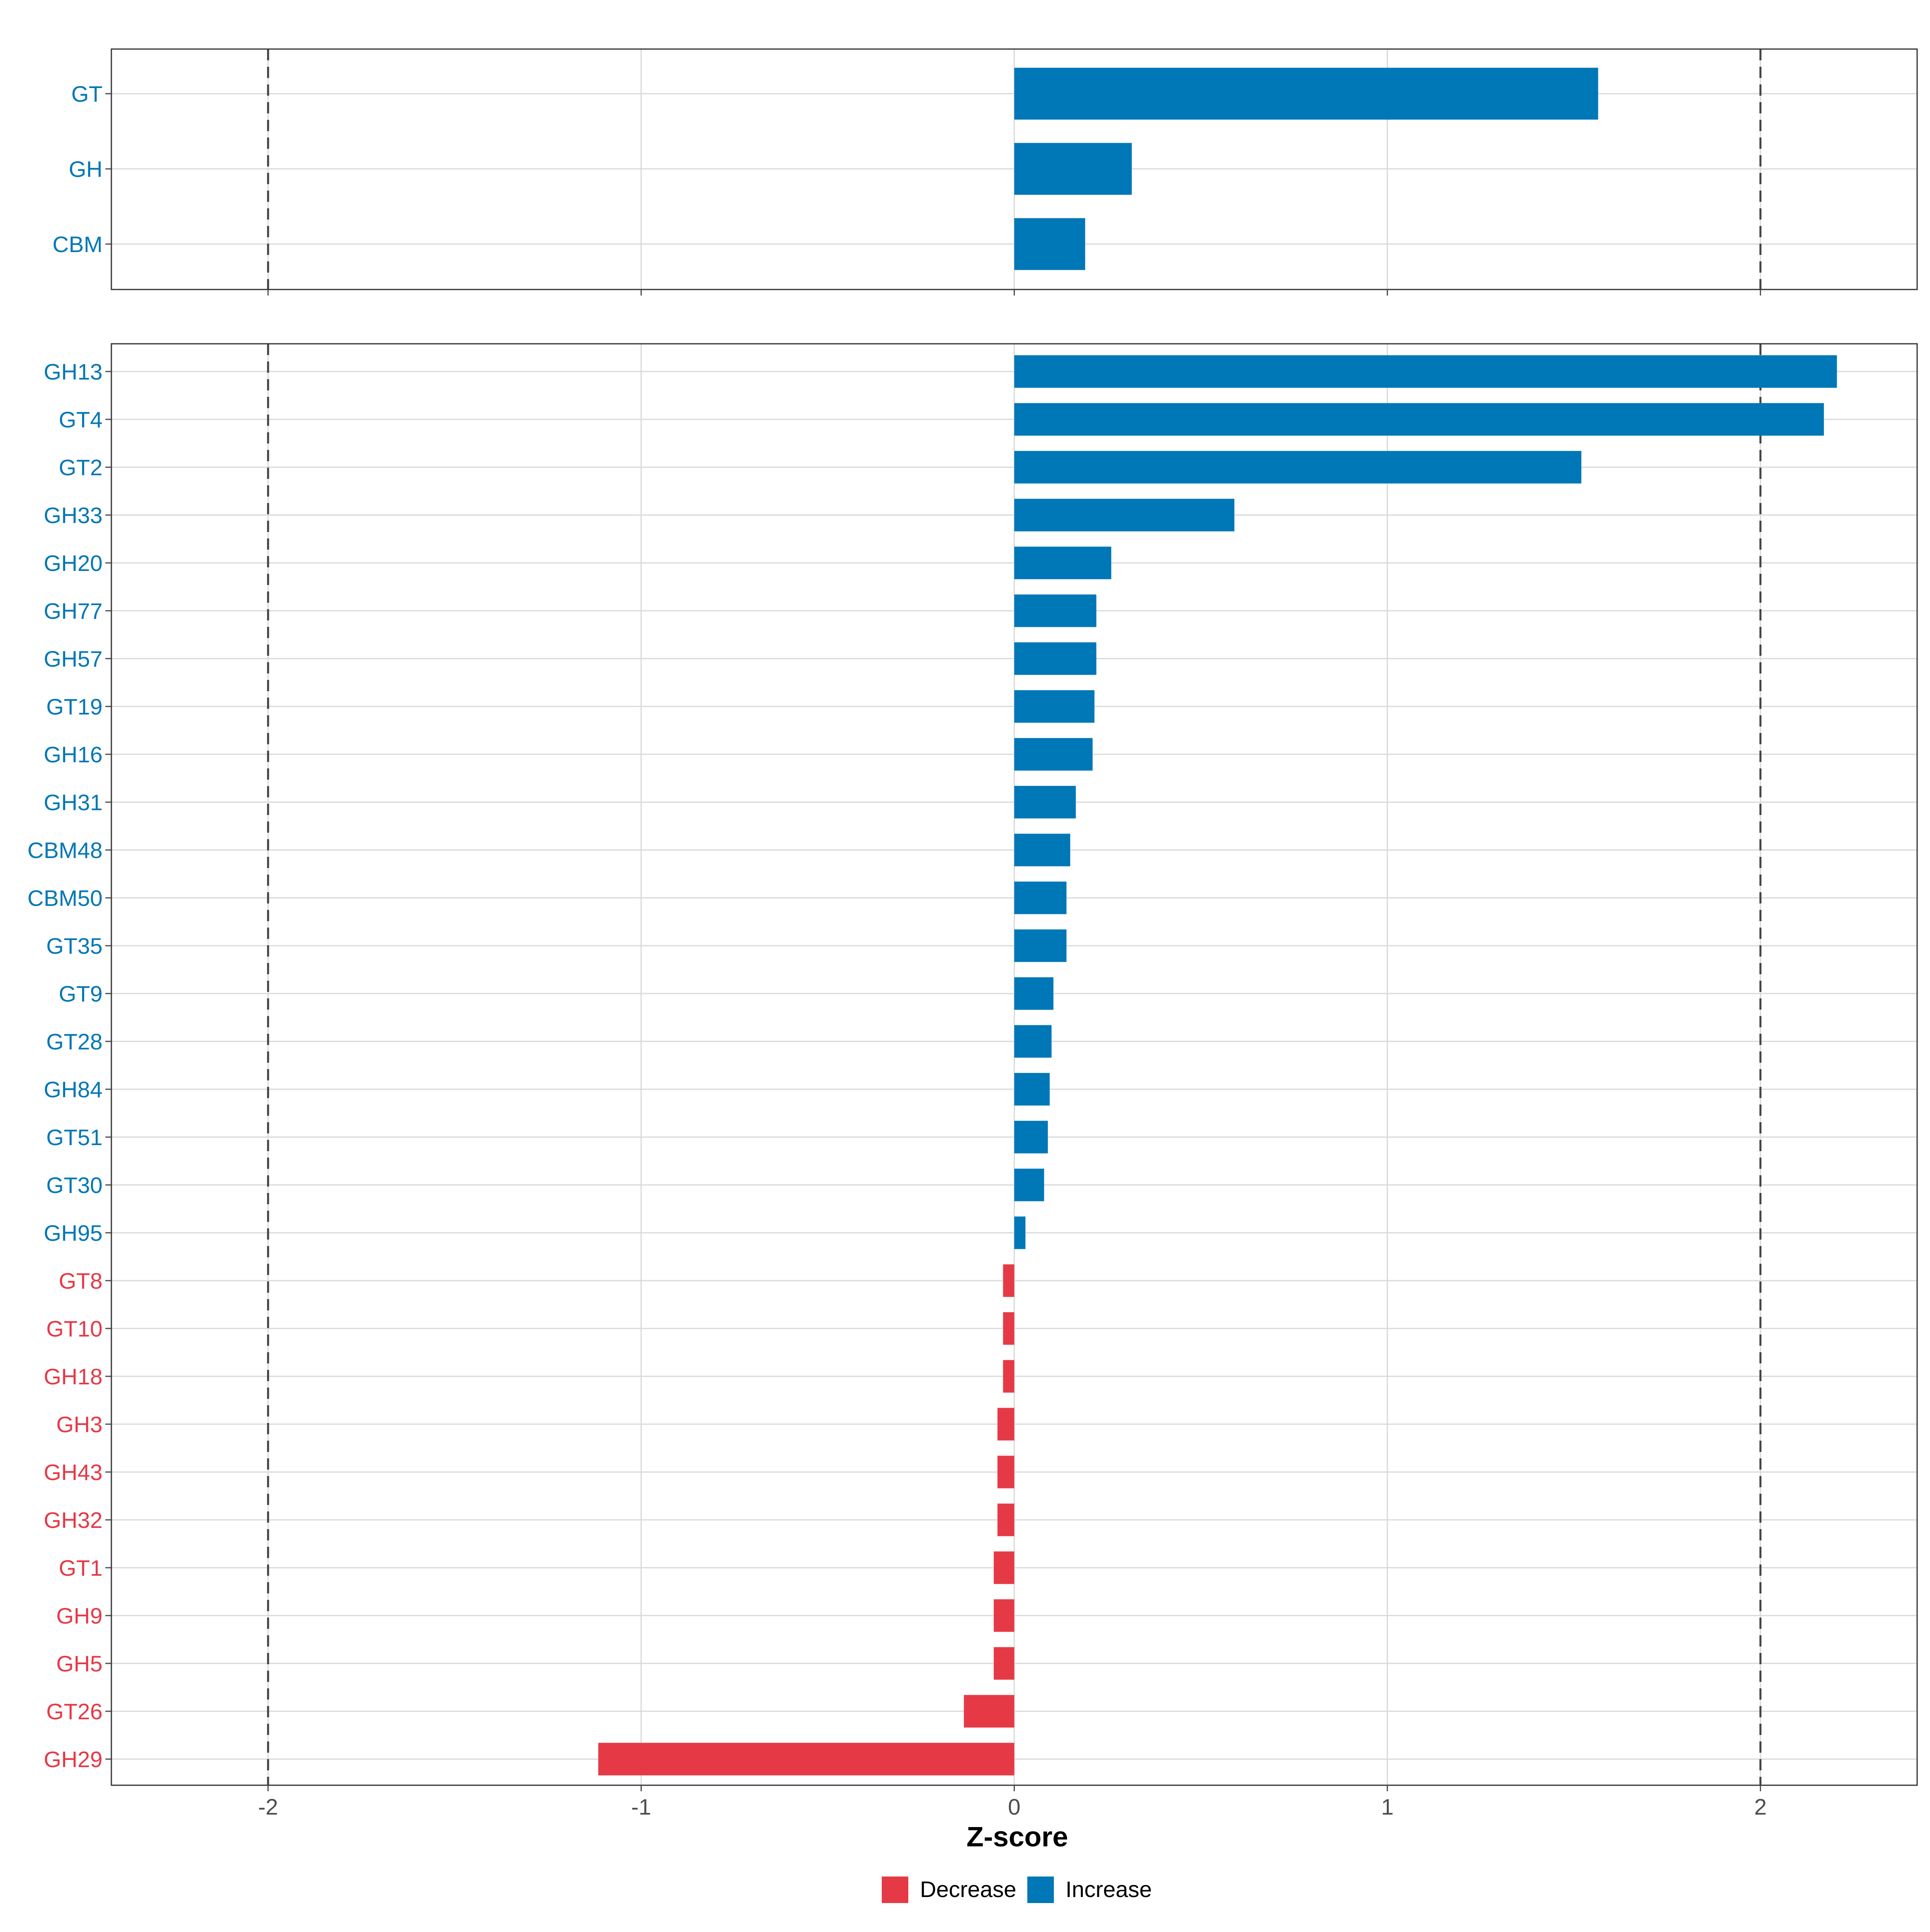  I want to click on bar-GT35, so click(1040, 945).